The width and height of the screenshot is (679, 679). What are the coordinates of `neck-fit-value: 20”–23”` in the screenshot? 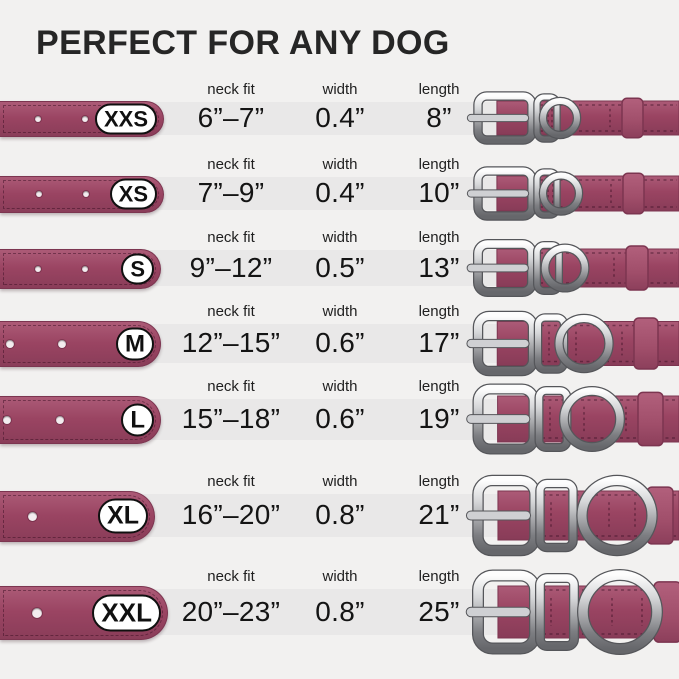 It's located at (231, 611).